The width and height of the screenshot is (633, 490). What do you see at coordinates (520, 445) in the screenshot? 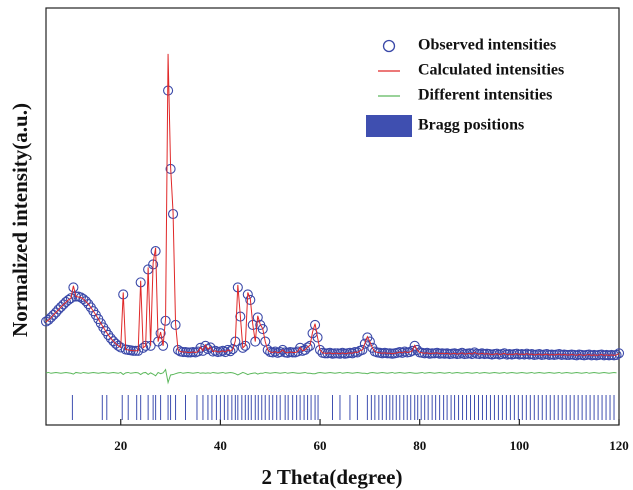
I see `x-tick-label: 100` at bounding box center [520, 445].